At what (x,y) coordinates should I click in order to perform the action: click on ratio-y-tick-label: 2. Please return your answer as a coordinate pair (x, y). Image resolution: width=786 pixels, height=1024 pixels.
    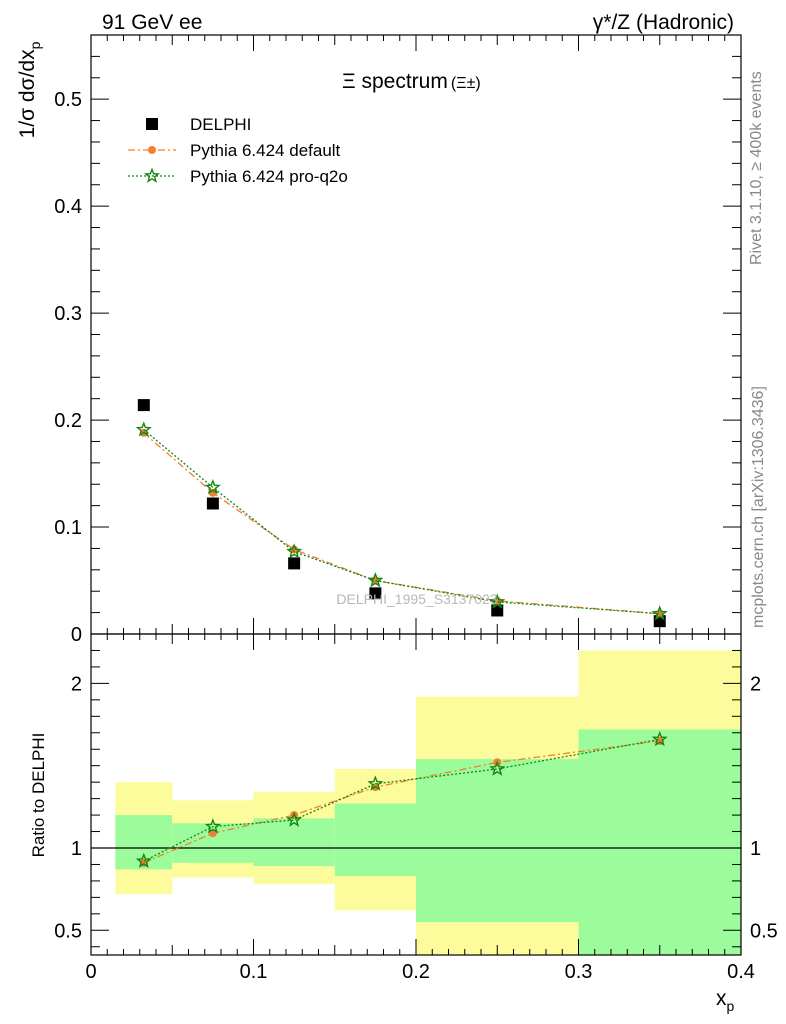
    Looking at the image, I should click on (76, 684).